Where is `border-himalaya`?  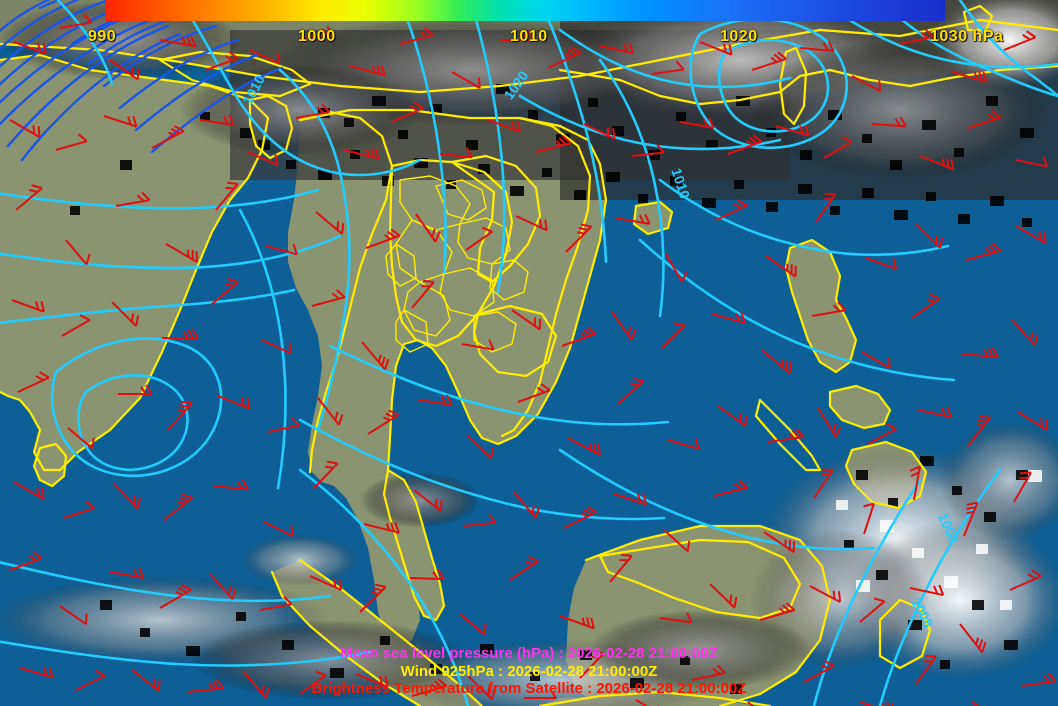
border-himalaya is located at coordinates (529, 56).